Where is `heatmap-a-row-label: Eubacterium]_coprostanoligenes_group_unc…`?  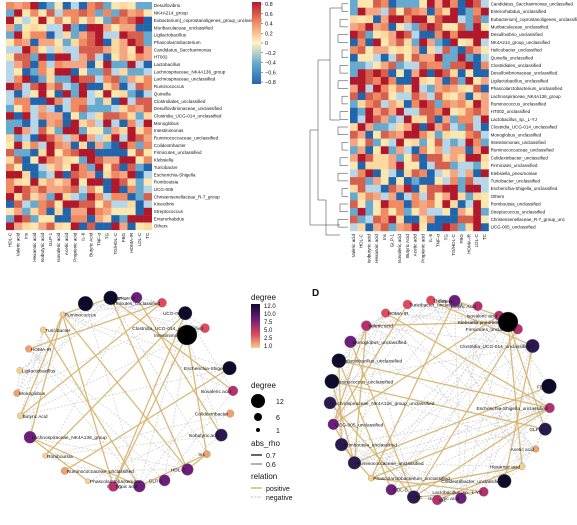 heatmap-a-row-label: Eubacterium]_coprostanoligenes_group_unc… is located at coordinates (208, 20).